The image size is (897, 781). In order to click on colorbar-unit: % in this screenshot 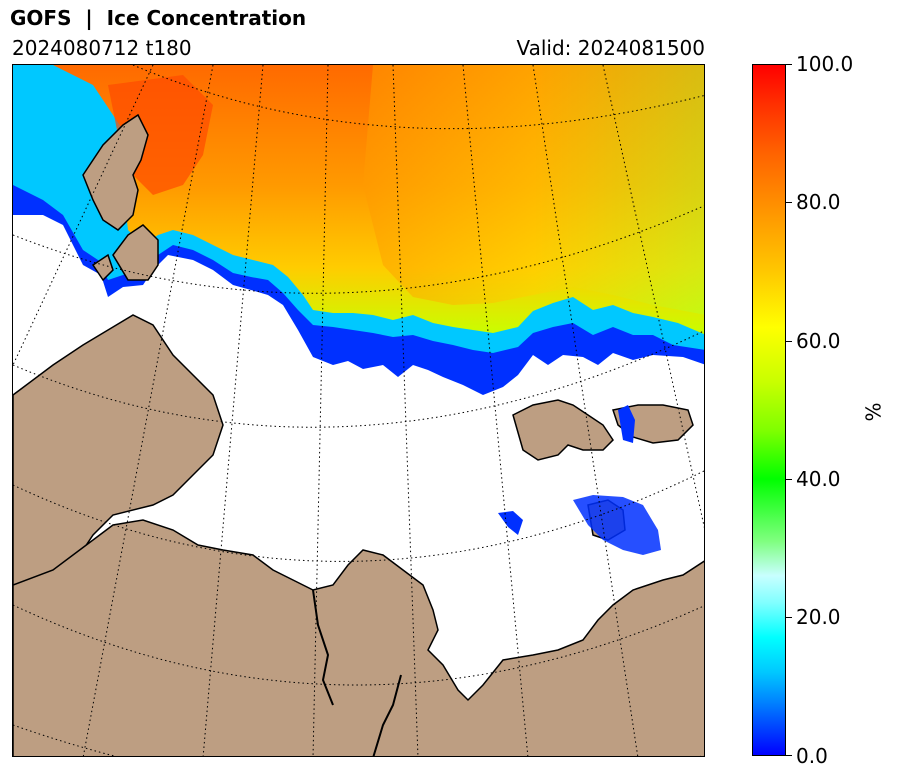, I will do `click(873, 412)`.